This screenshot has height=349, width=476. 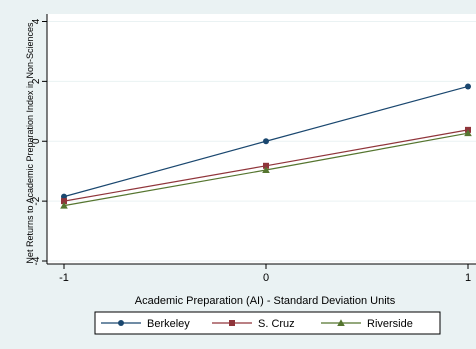 I want to click on y-ticks: -4 -2 0 2 4, so click(x=39, y=141).